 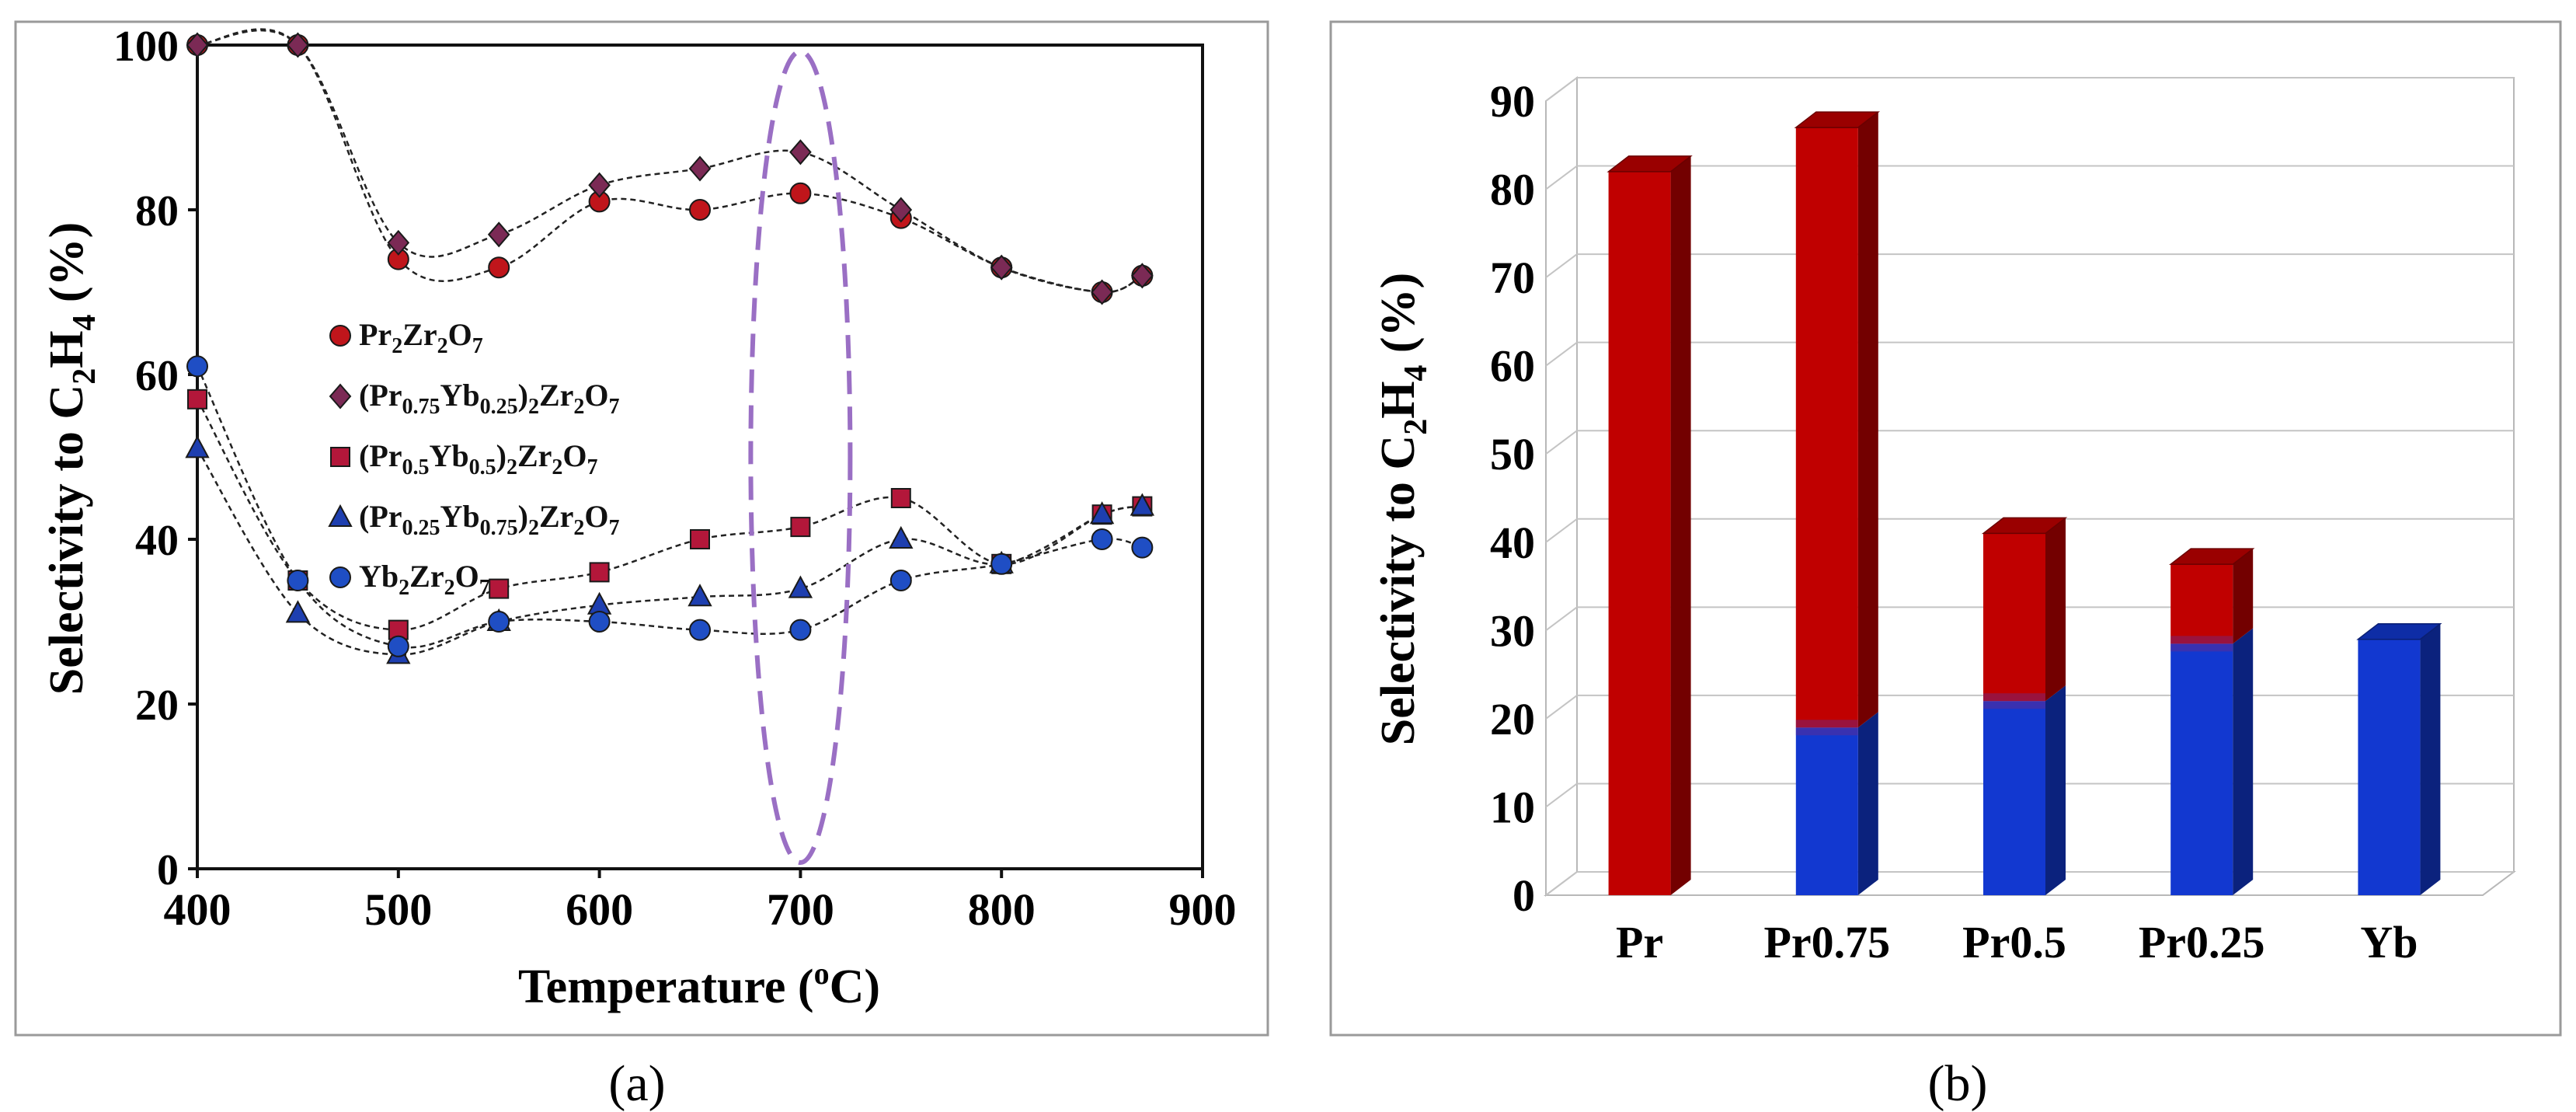 I want to click on category-label: Pr0.25, so click(x=2202, y=942).